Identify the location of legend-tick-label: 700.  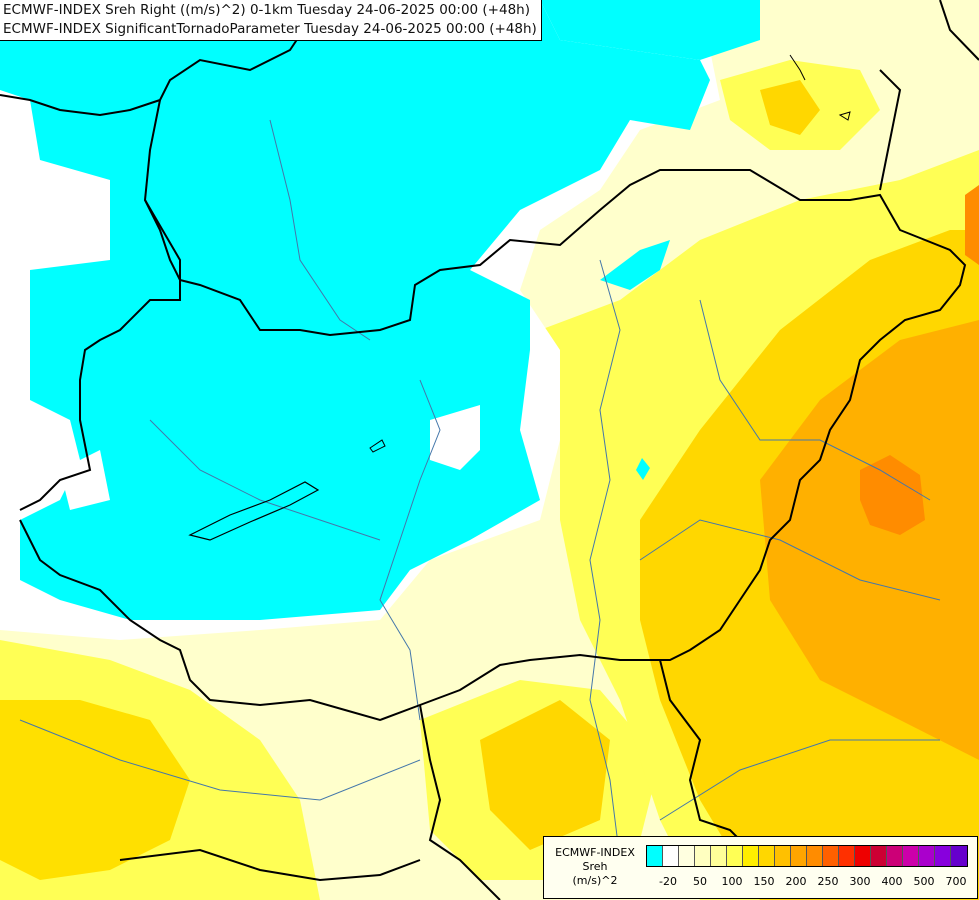
(956, 881).